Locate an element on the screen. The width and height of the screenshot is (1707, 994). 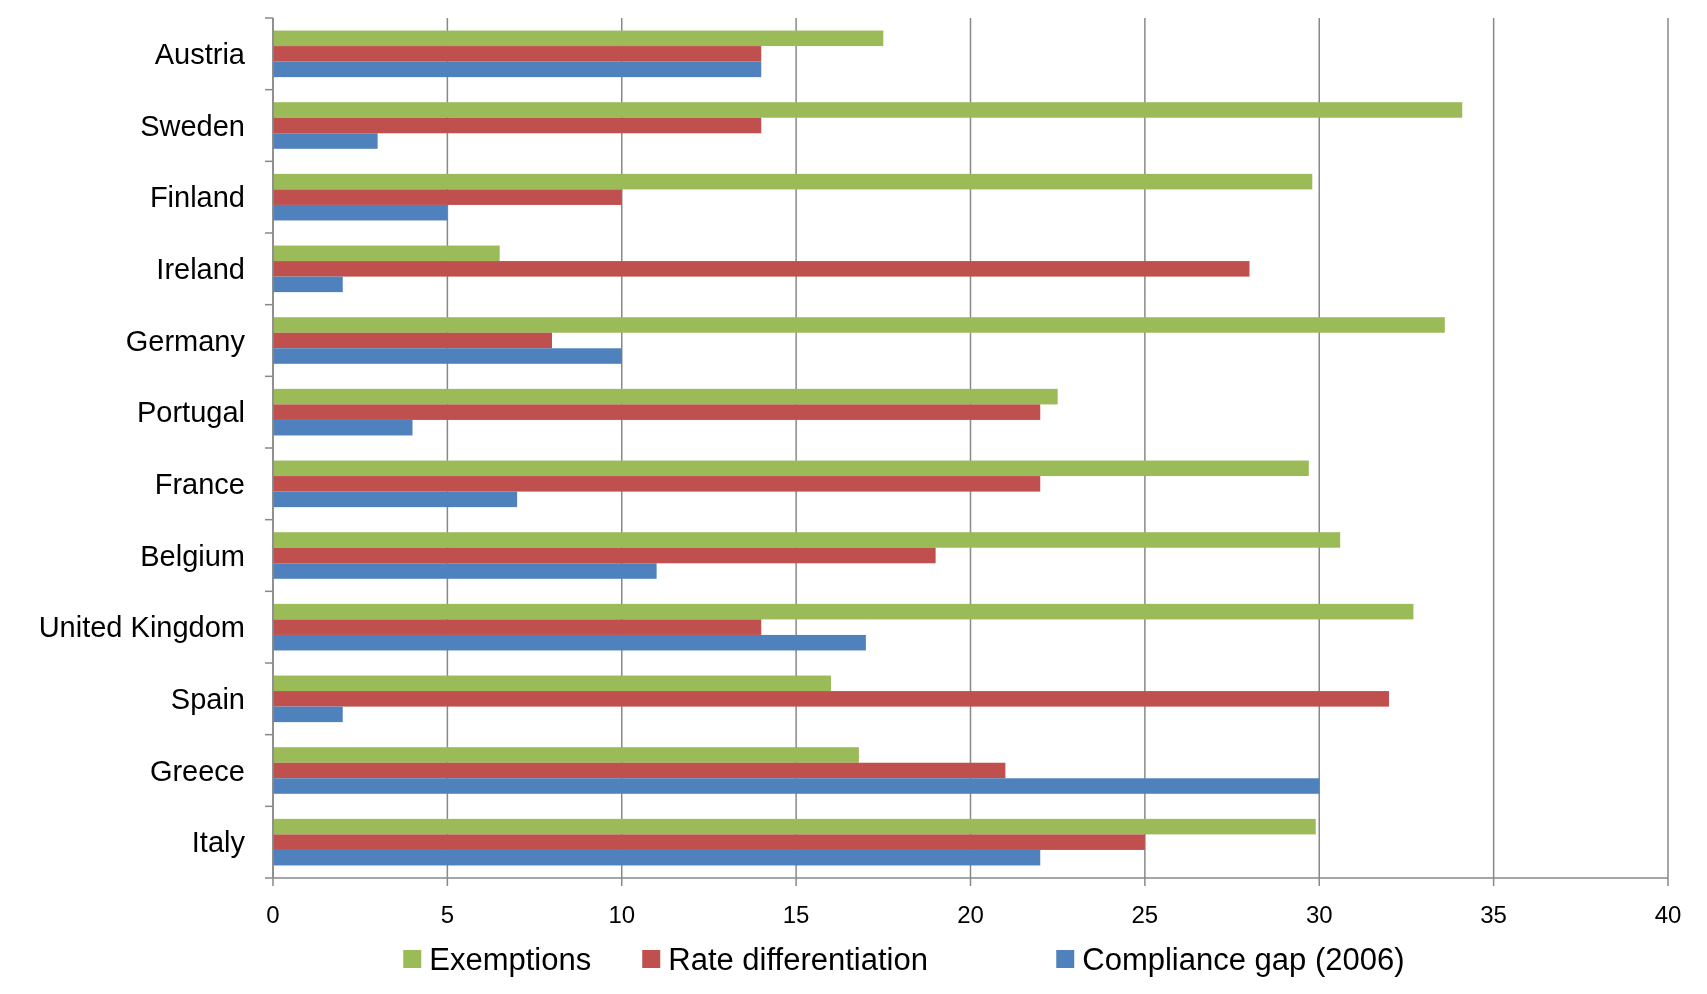
legend-label: Rate differentiation is located at coordinates (798, 959).